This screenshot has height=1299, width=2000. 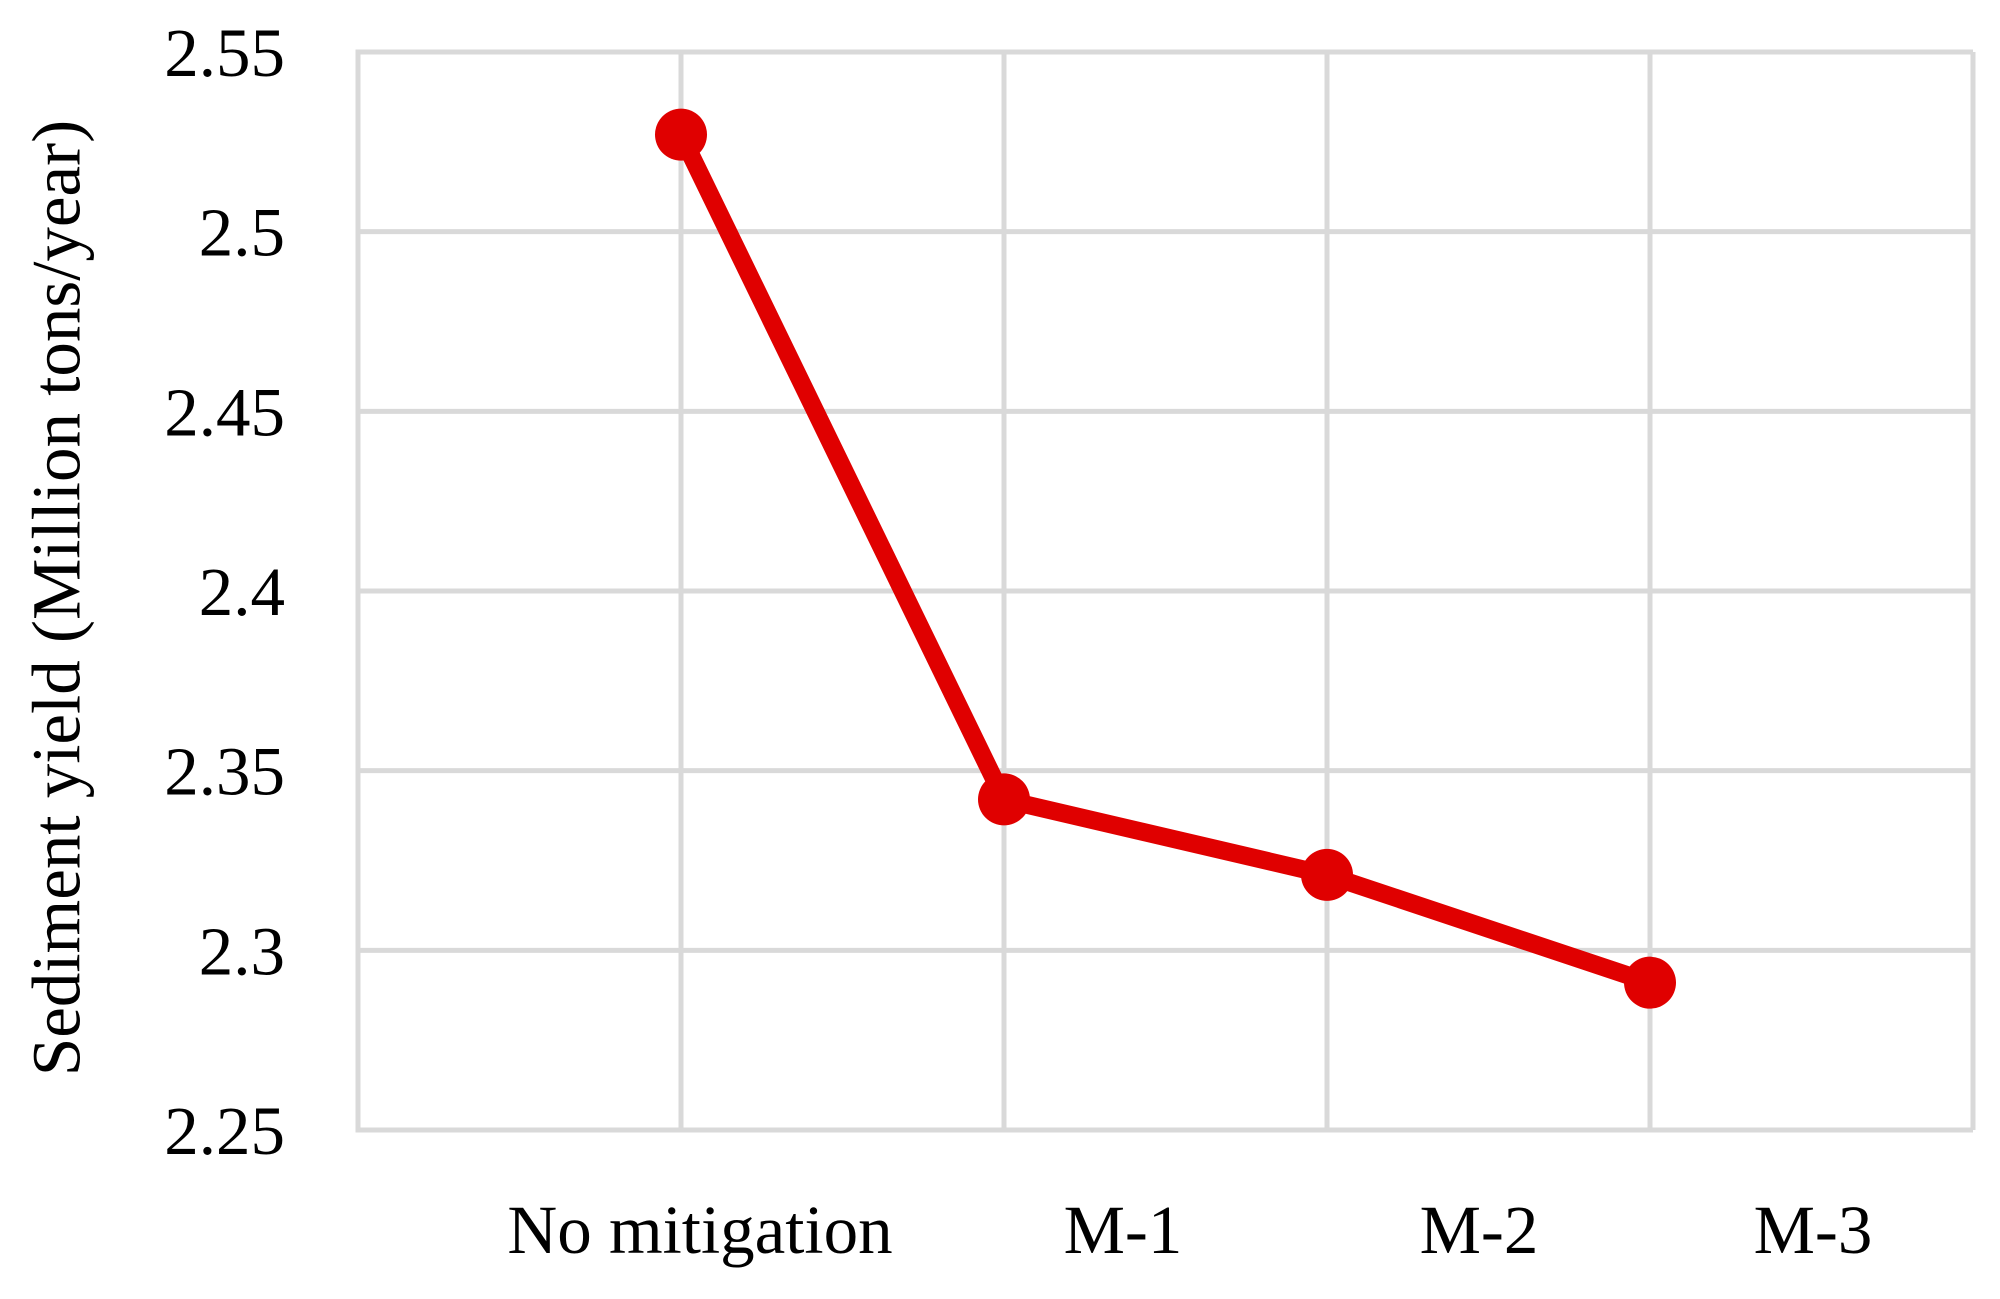 I want to click on y-tick-label: 2.25, so click(x=224, y=1131).